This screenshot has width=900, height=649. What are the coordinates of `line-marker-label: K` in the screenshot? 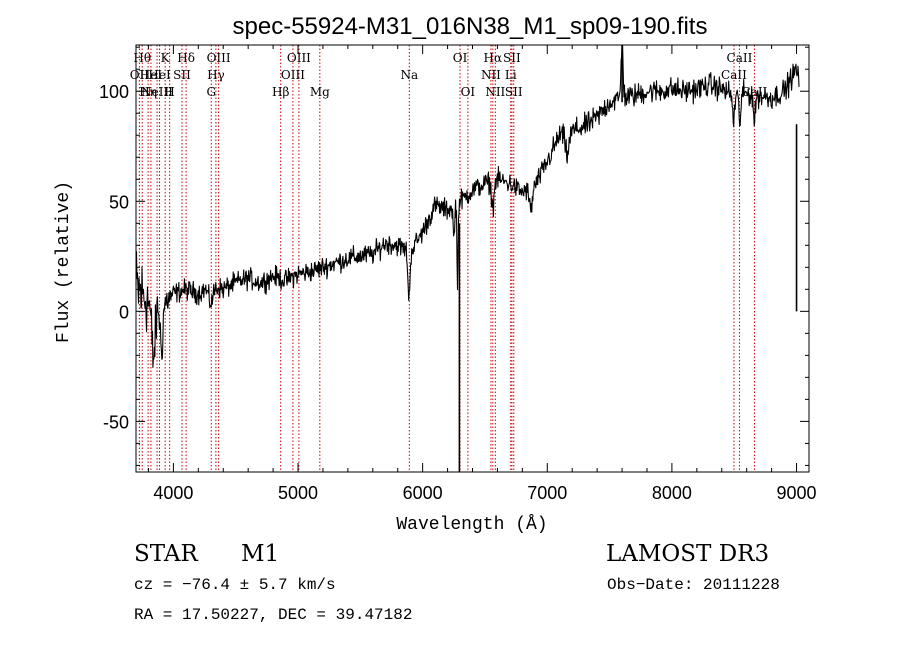 It's located at (166, 58).